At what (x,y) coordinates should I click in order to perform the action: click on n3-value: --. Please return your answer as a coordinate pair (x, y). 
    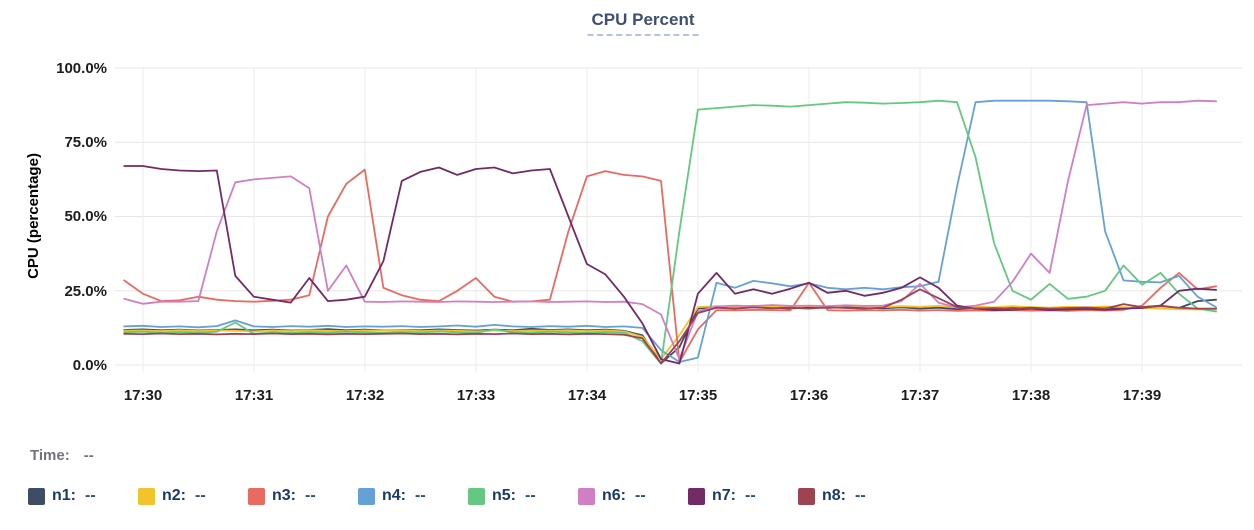
    Looking at the image, I should click on (310, 495).